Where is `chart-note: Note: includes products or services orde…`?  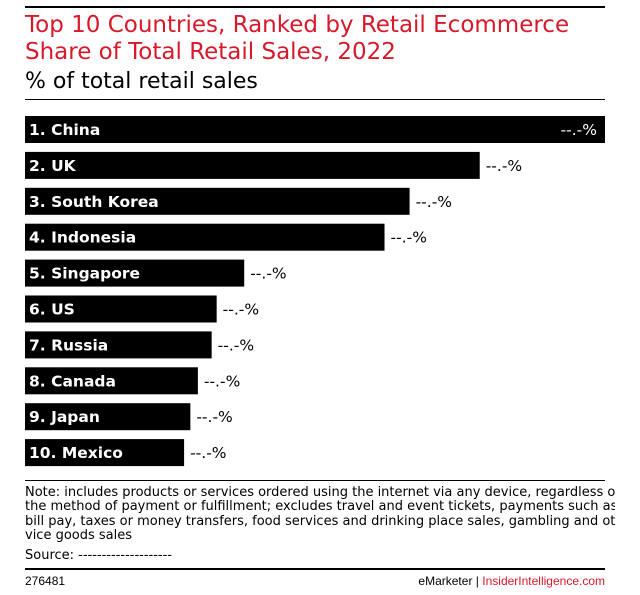
chart-note: Note: includes products or services orde… is located at coordinates (320, 519).